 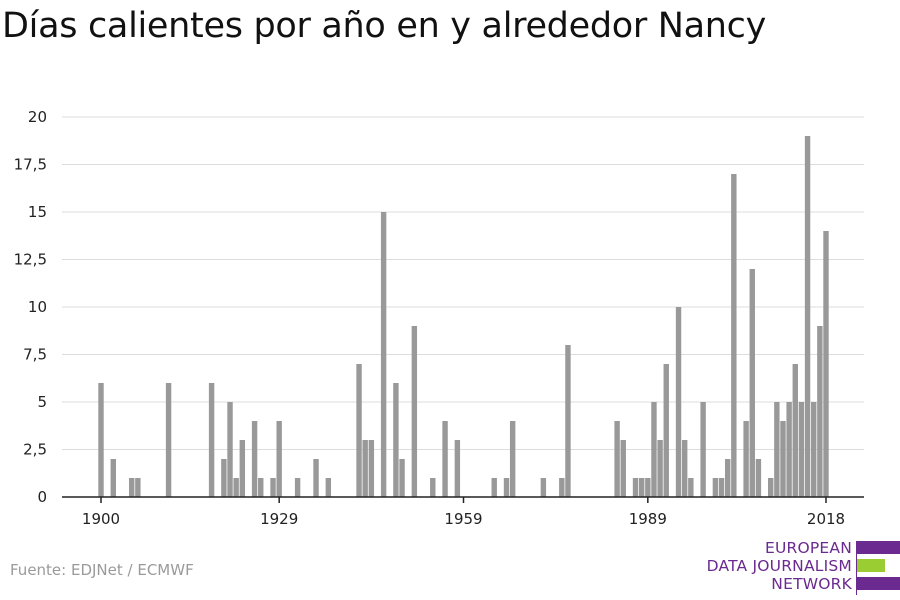 I want to click on x-axis-ticks, so click(x=463, y=500).